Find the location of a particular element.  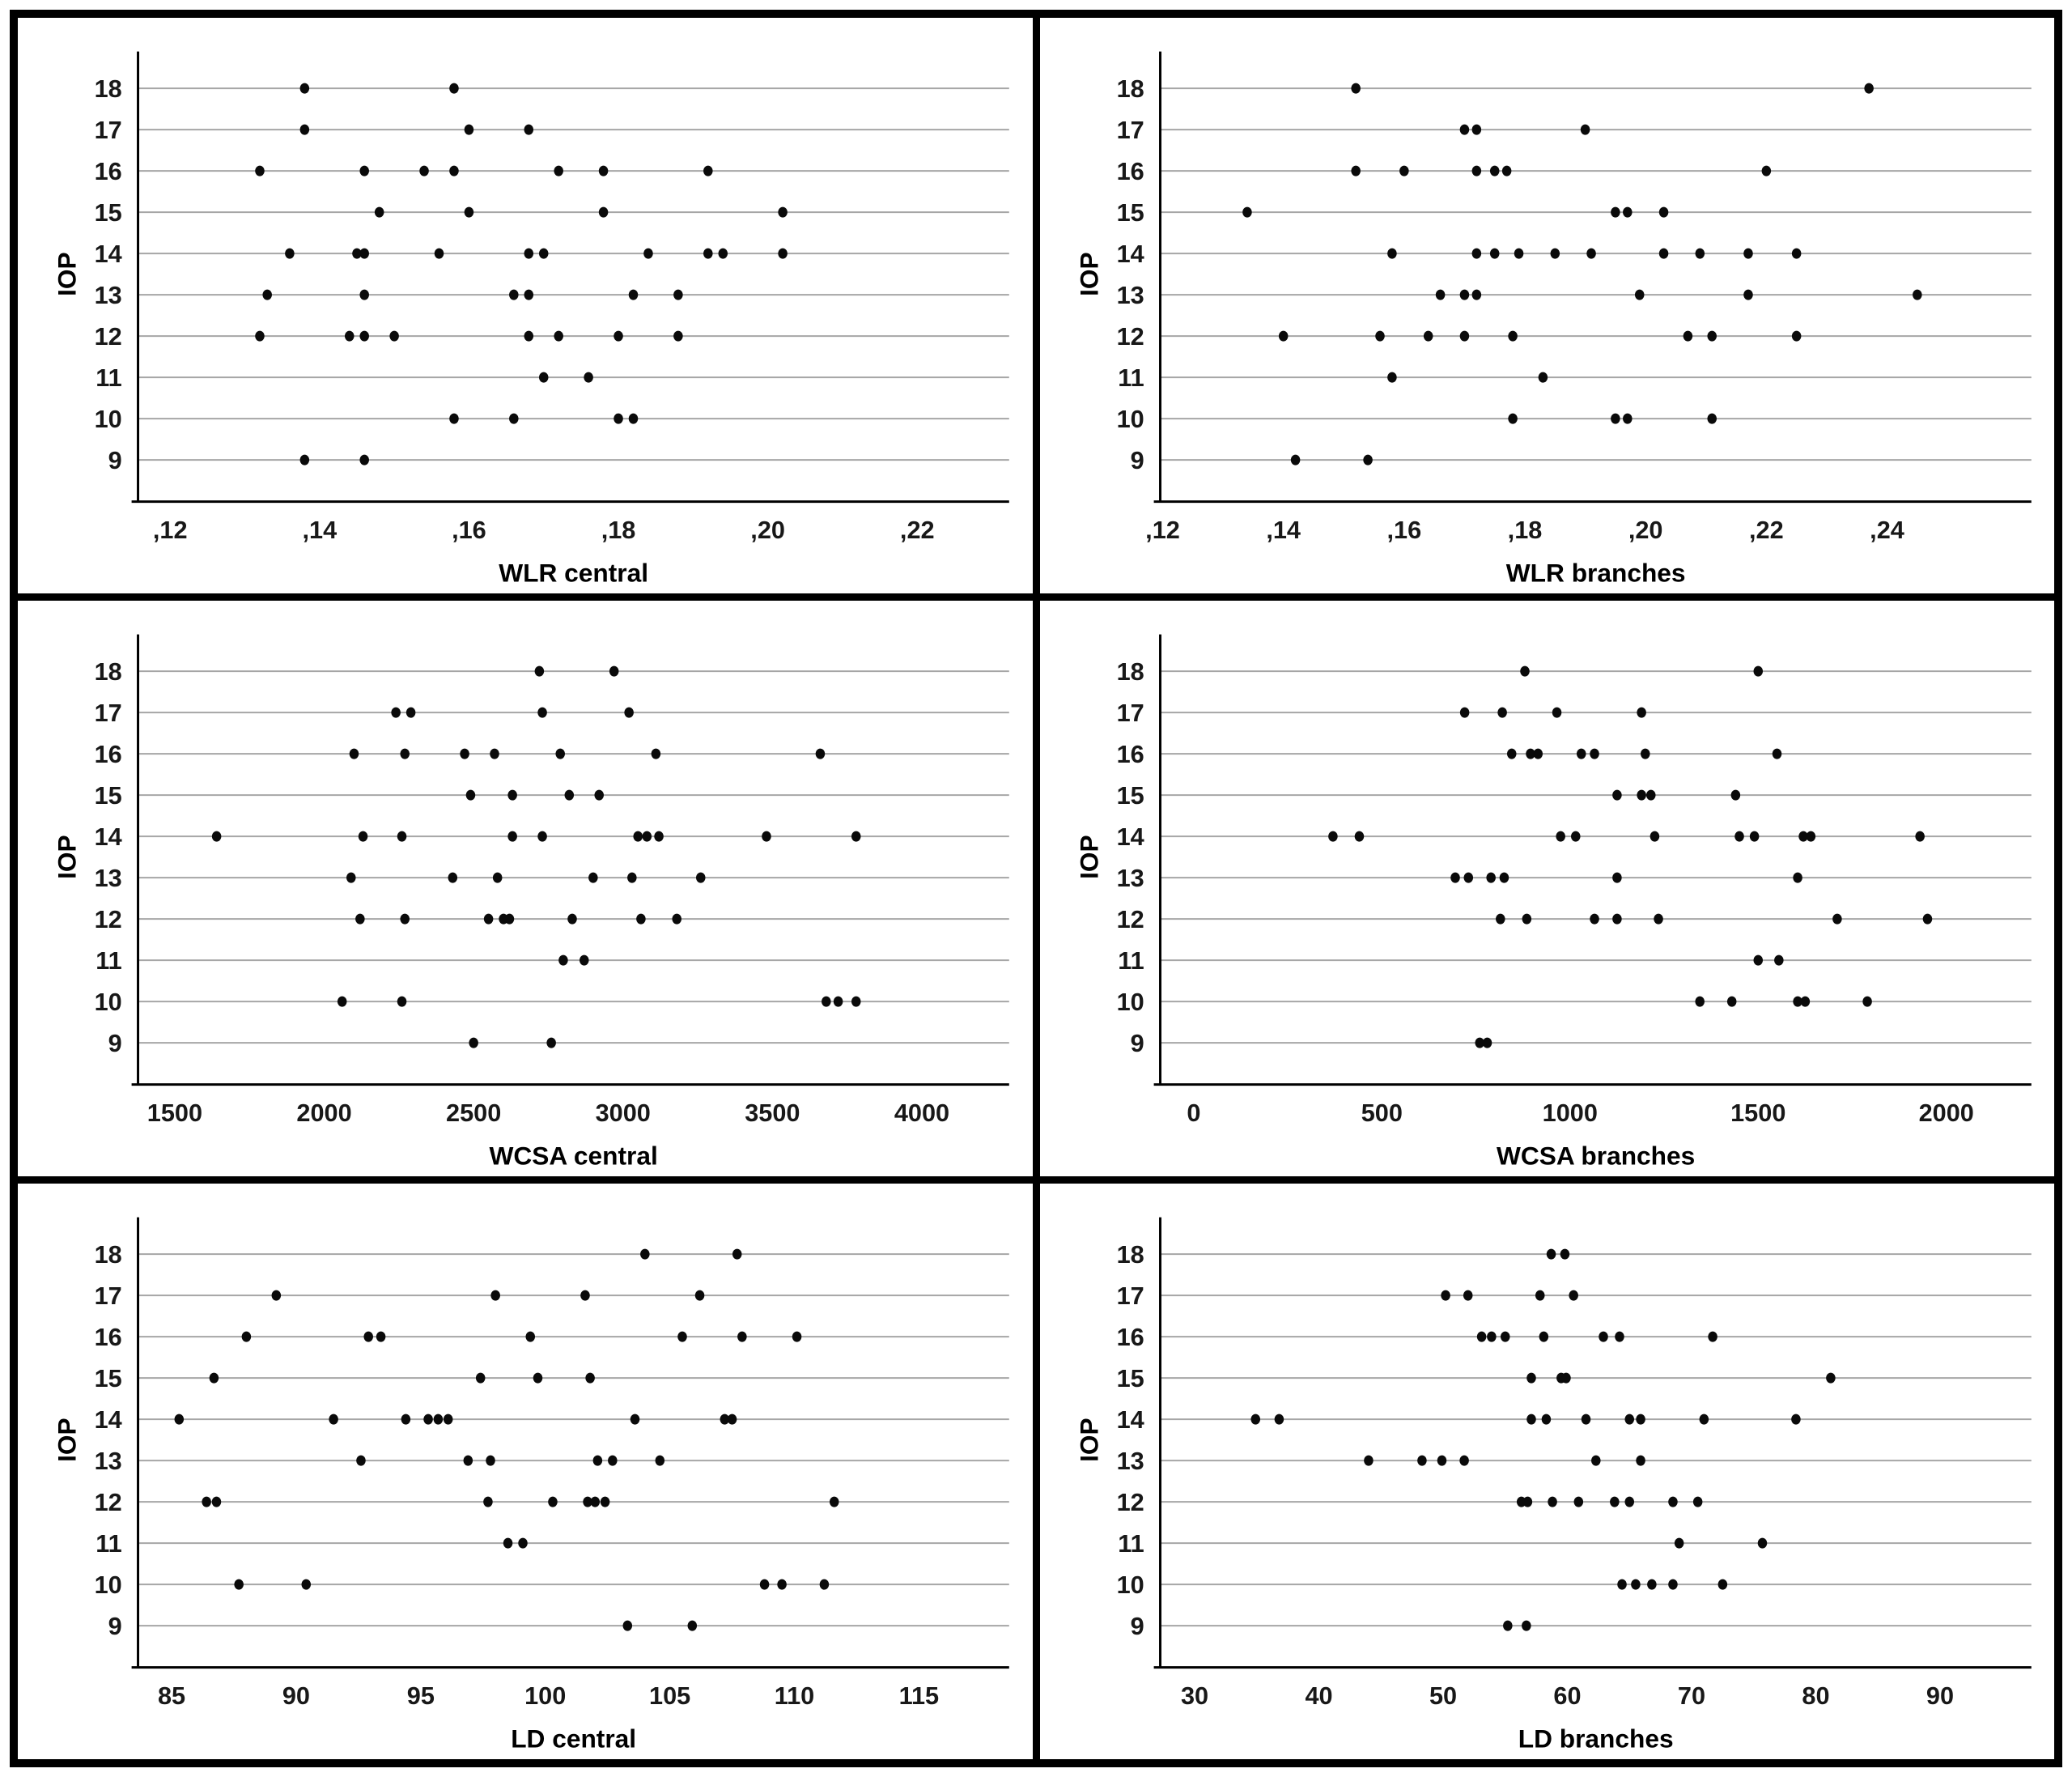

x-tick-label: ,14 is located at coordinates (1283, 530).